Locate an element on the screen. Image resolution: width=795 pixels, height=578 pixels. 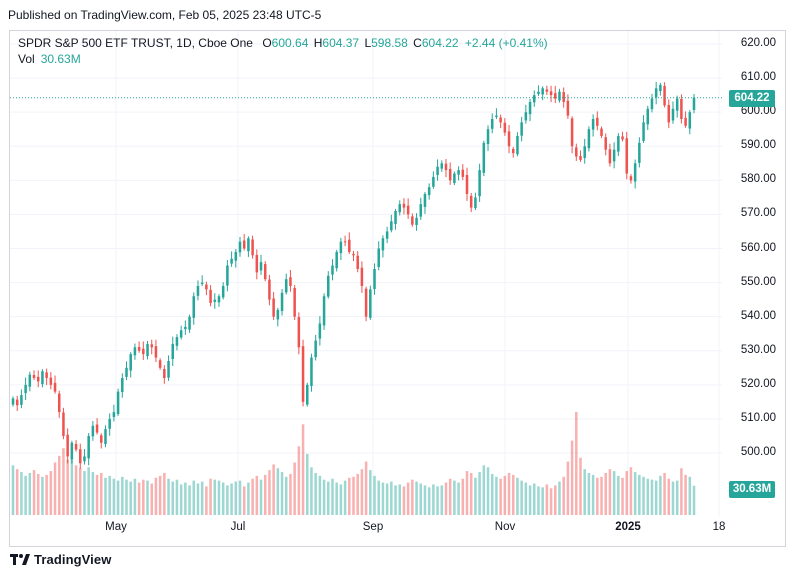
x-tick-label: Sep is located at coordinates (373, 527).